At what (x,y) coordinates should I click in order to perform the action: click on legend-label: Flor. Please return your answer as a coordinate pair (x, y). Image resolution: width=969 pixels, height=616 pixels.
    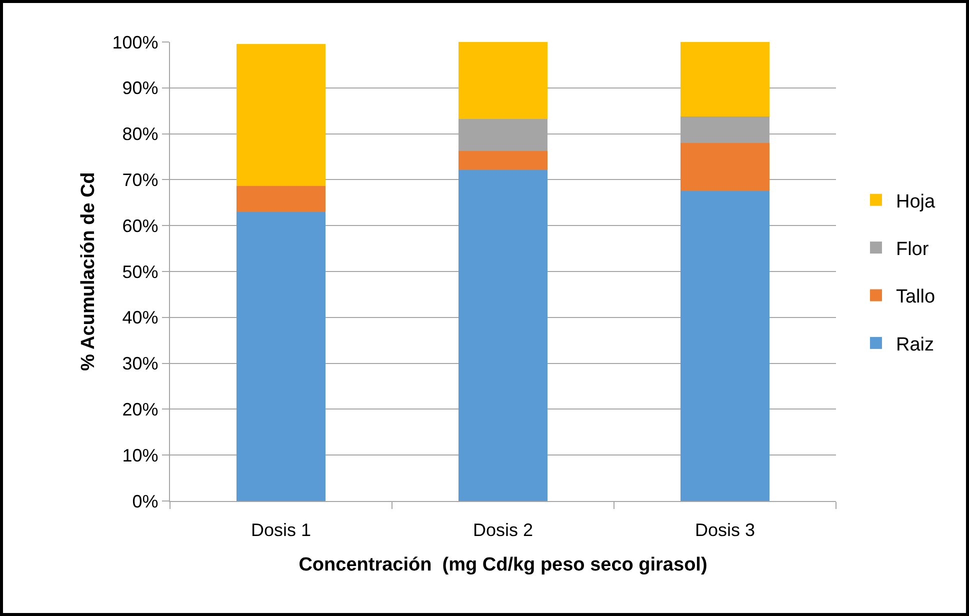
    Looking at the image, I should click on (913, 249).